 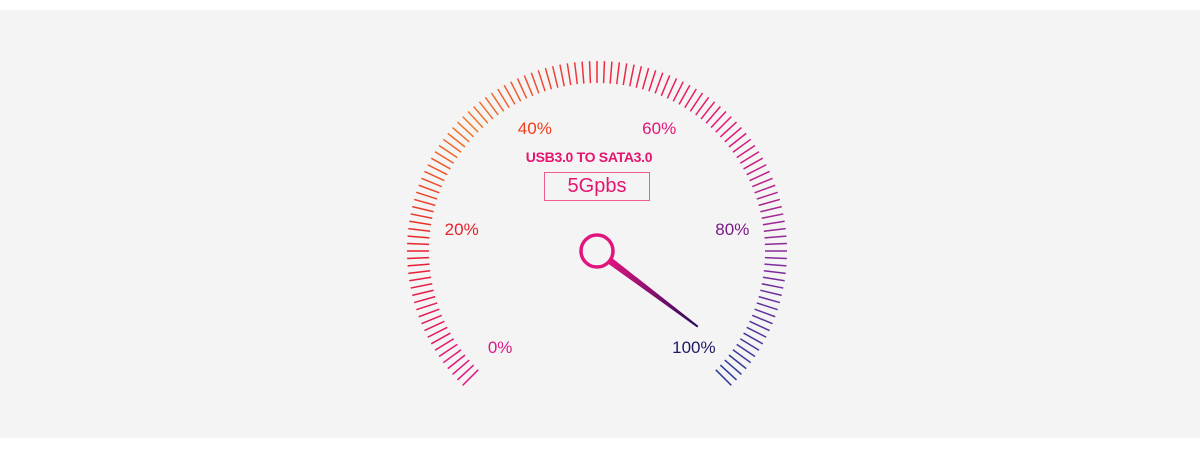 I want to click on speed-value: 5Gpbs, so click(x=597, y=186).